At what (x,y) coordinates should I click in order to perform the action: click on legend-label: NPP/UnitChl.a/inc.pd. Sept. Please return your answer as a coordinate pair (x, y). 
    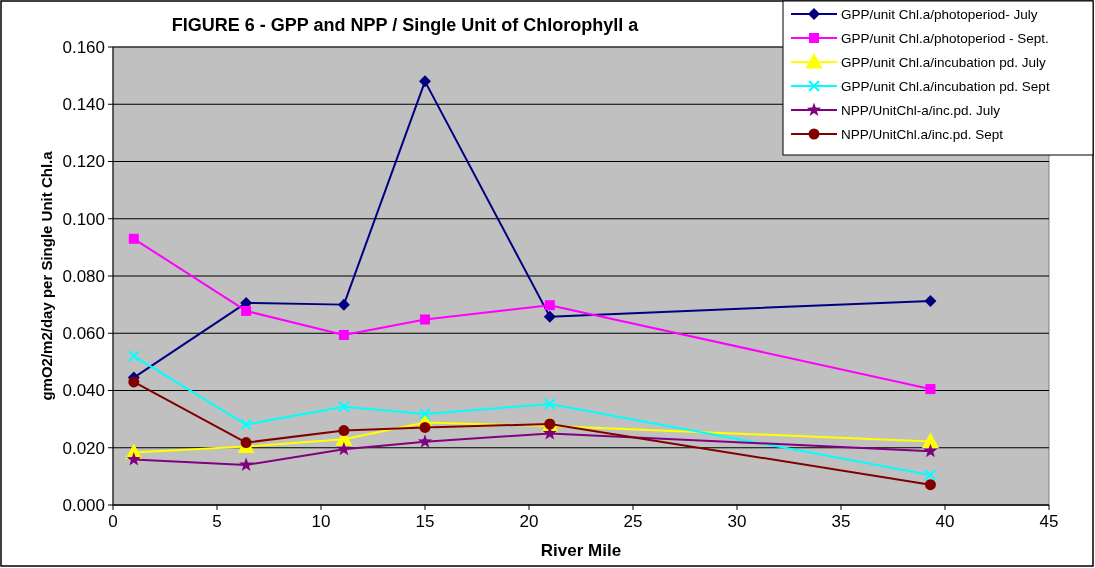
    Looking at the image, I should click on (922, 134).